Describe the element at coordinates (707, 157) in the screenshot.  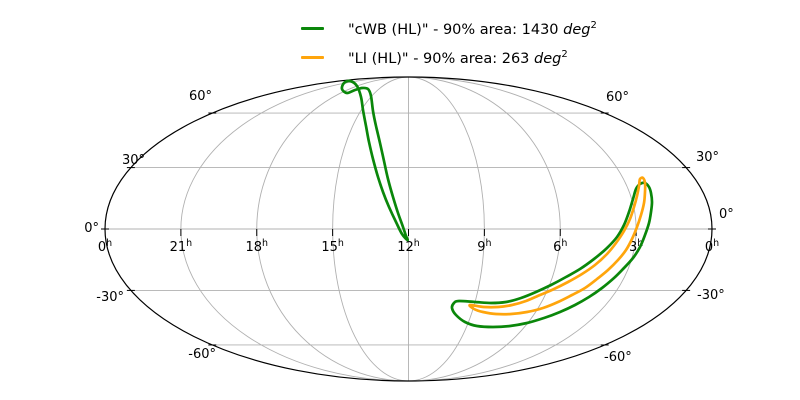
I see `lat-label-right-30: 30°` at that location.